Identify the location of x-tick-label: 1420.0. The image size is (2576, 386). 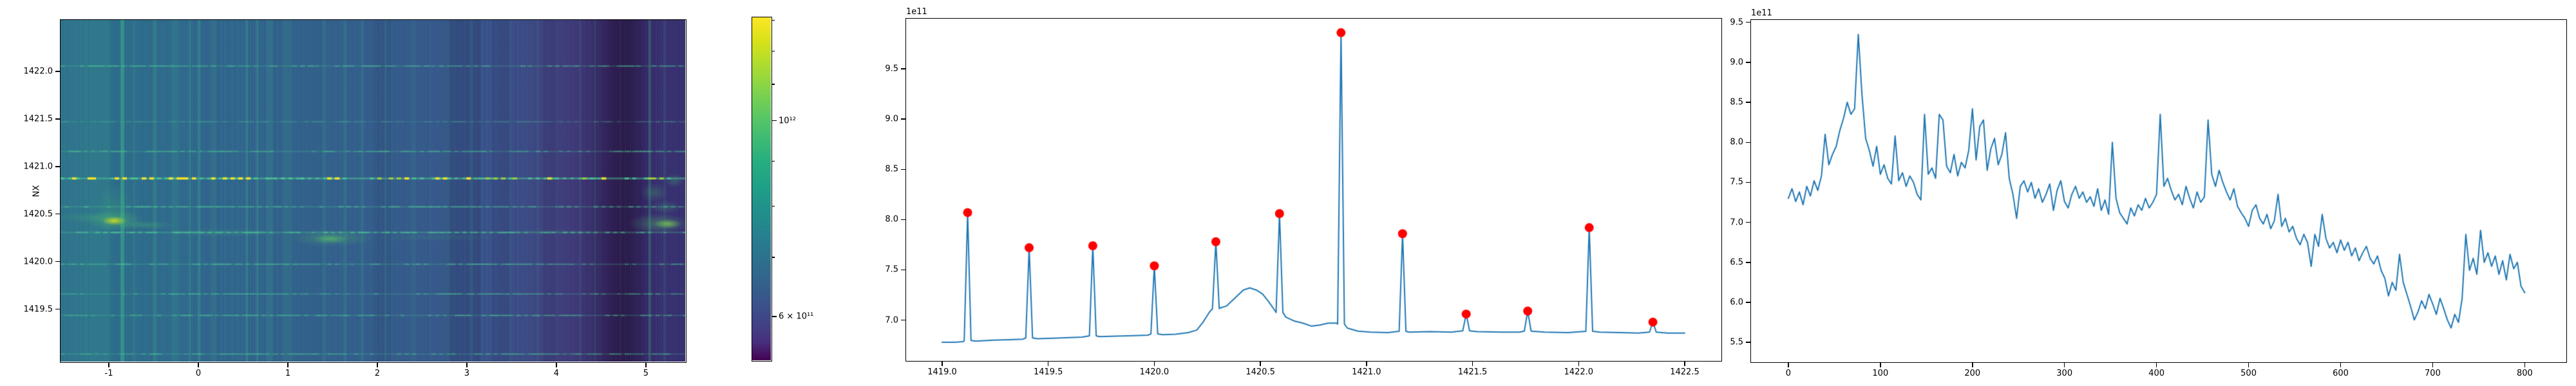
(1155, 372).